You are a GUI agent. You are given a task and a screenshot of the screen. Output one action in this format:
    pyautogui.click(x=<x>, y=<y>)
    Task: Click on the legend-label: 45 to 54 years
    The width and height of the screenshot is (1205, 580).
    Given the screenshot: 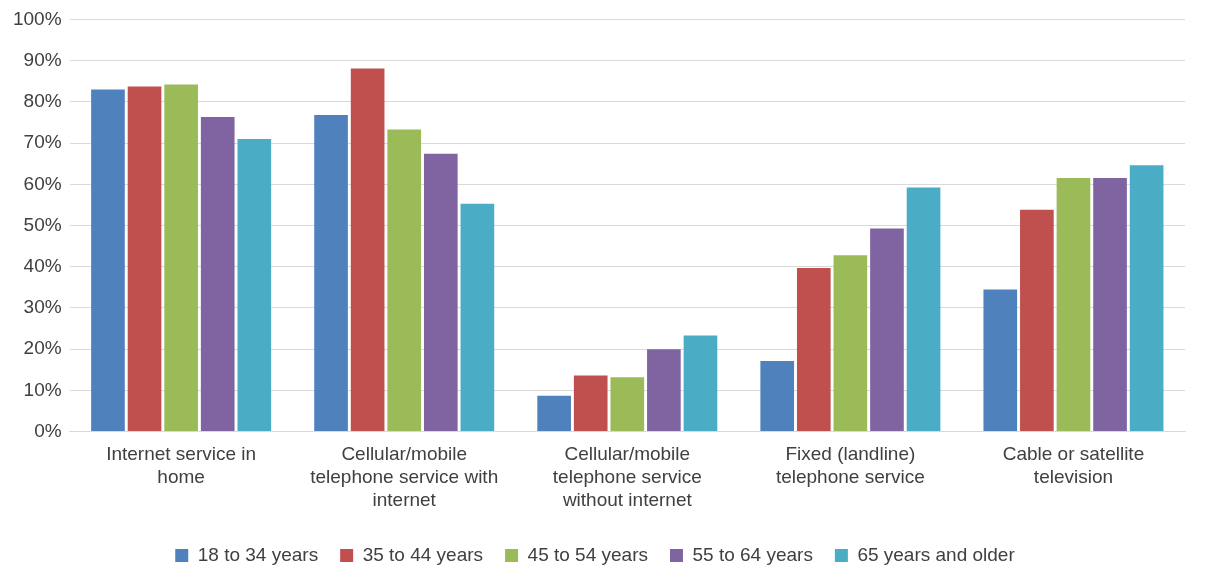 What is the action you would take?
    pyautogui.click(x=587, y=554)
    